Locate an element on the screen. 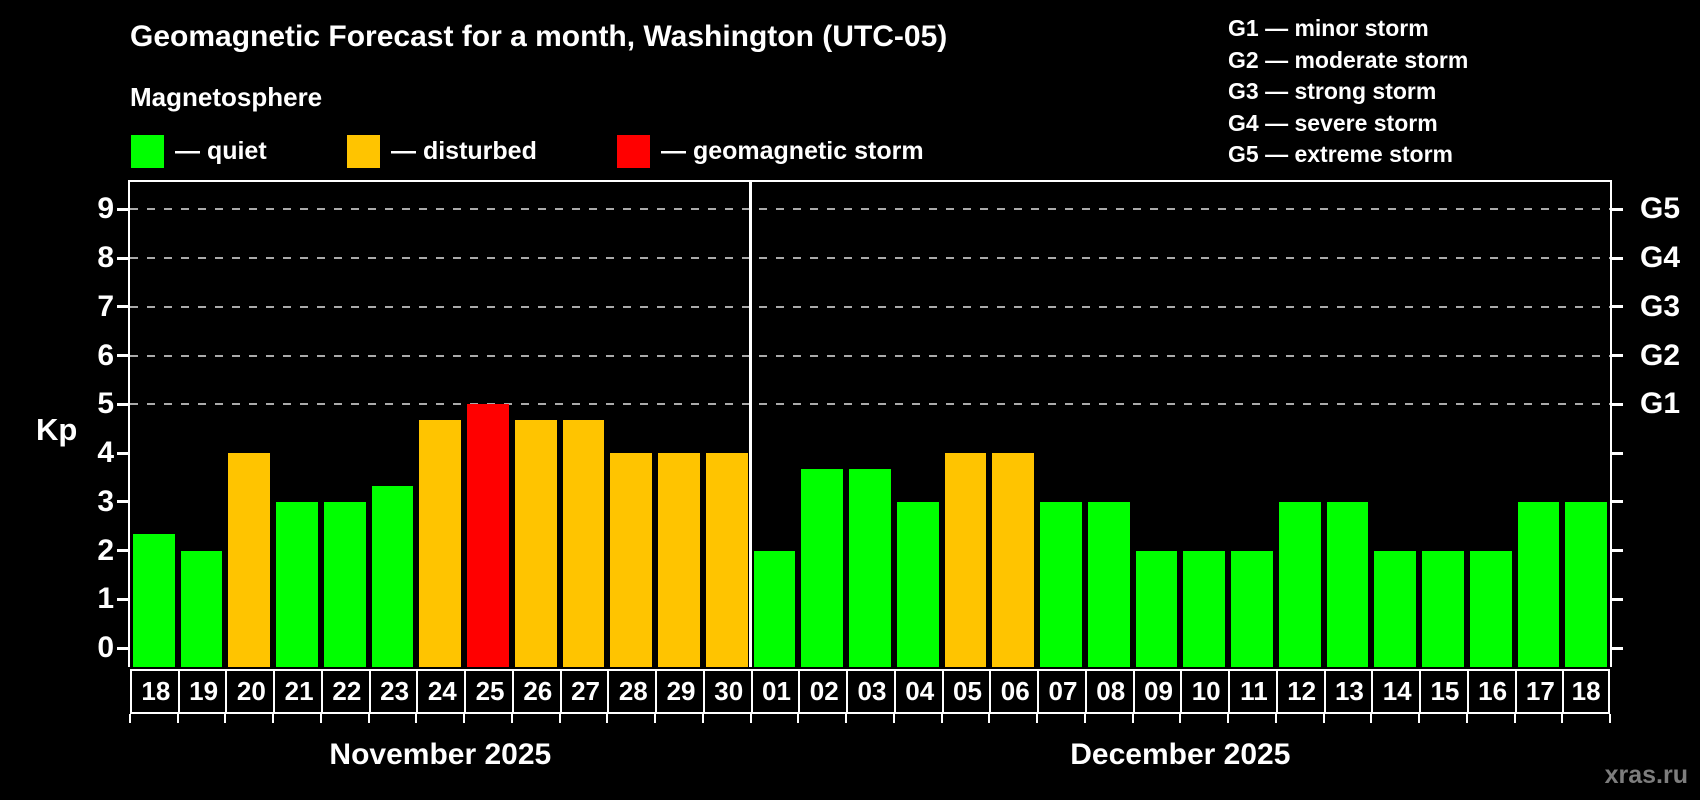  y-axis-title: Kp is located at coordinates (57, 429).